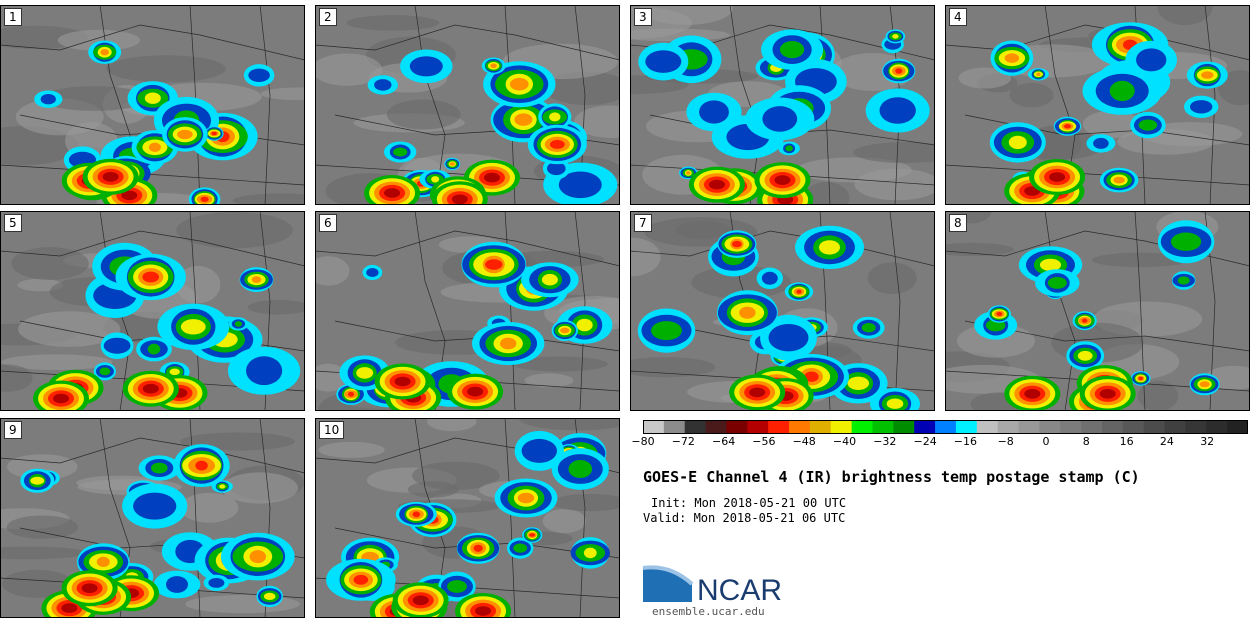 This screenshot has width=1260, height=619. Describe the element at coordinates (1126, 441) in the screenshot. I see `colorbar-tick-label: 16` at that location.